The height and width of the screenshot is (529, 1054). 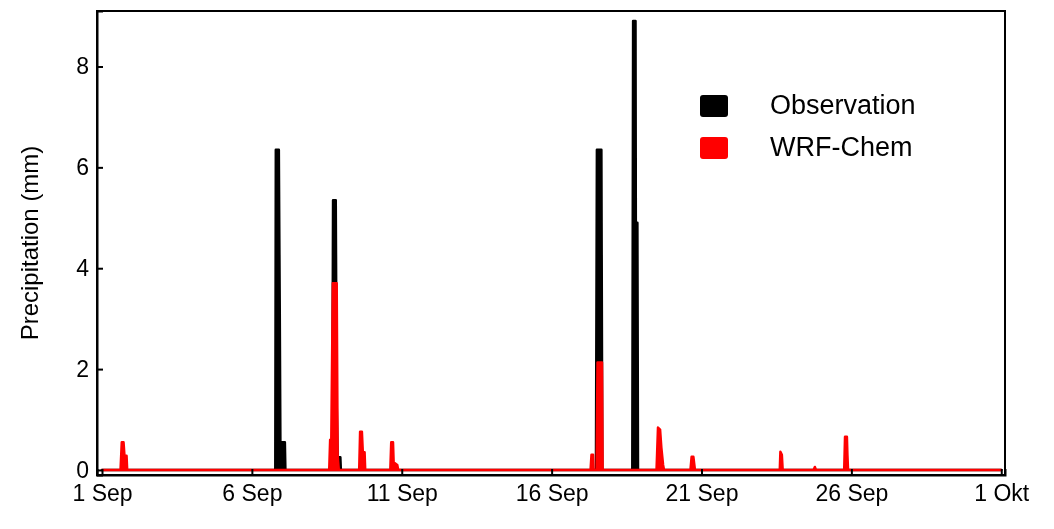 I want to click on x-tick-label: 16 Sep, so click(x=552, y=493).